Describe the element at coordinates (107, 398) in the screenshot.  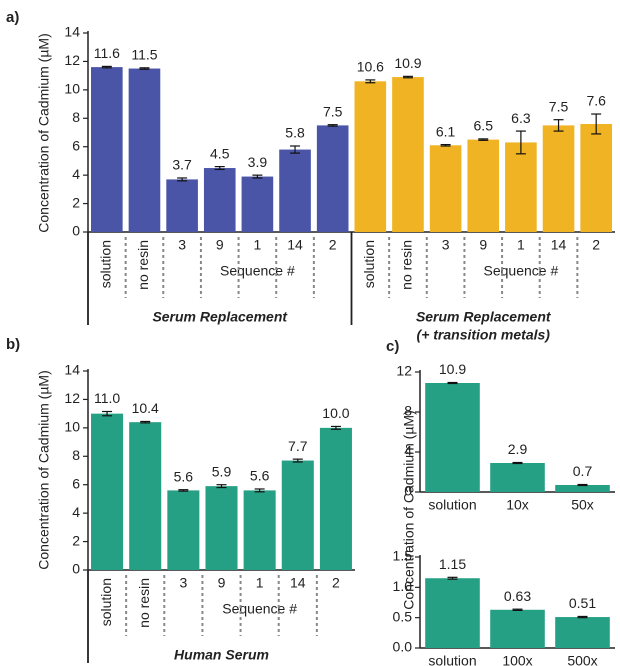
I see `value-label: 11.0` at that location.